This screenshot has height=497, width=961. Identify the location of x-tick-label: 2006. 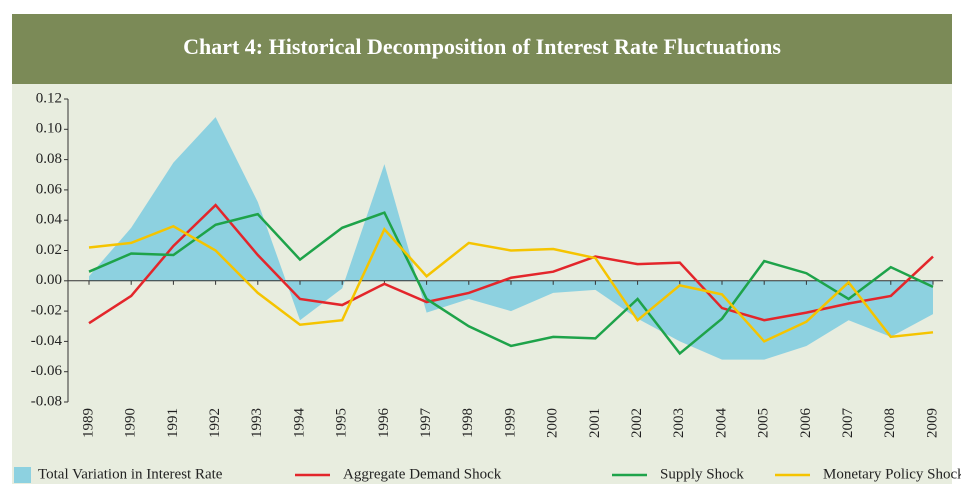
(806, 423).